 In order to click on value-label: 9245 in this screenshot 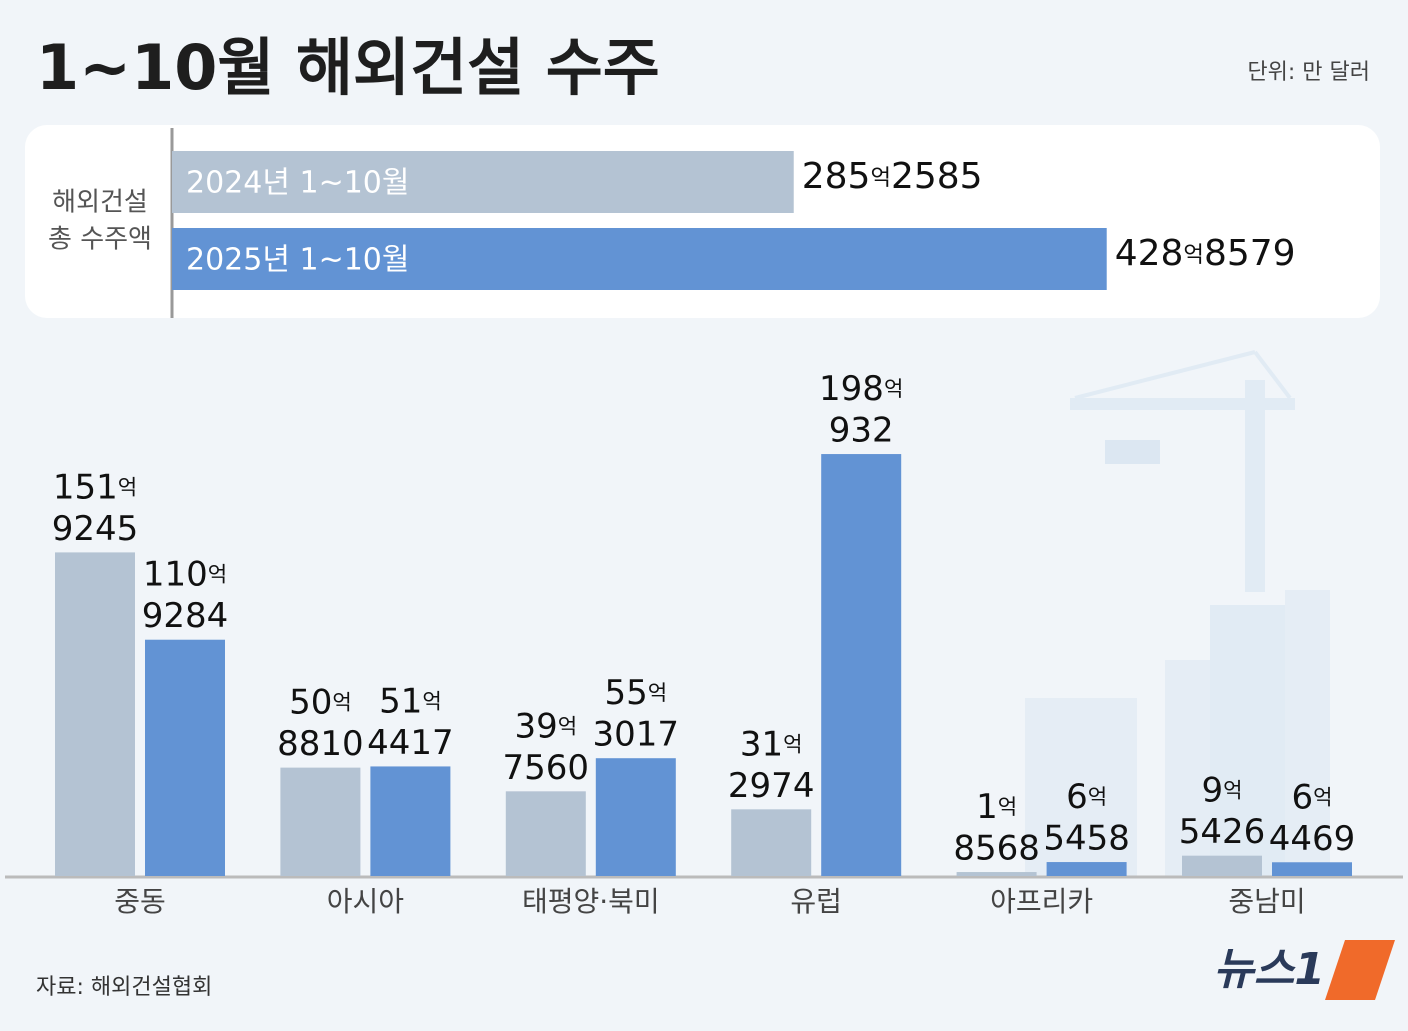, I will do `click(95, 529)`.